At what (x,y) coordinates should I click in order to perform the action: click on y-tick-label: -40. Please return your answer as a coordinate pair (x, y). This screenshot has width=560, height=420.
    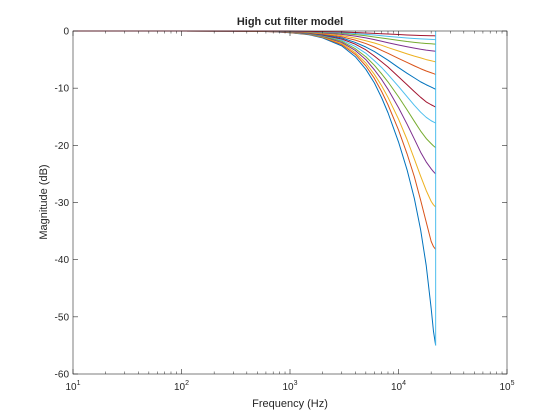
    Looking at the image, I should click on (62, 260).